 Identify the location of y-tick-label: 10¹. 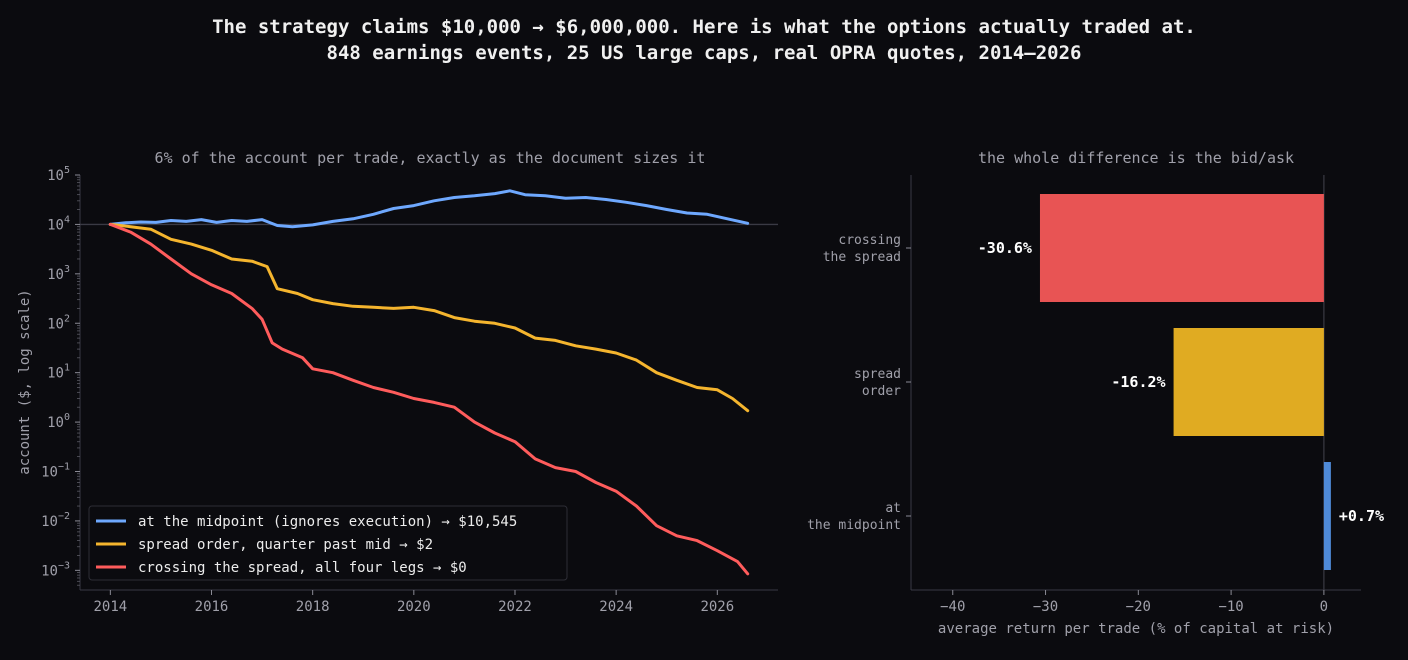
(58, 372).